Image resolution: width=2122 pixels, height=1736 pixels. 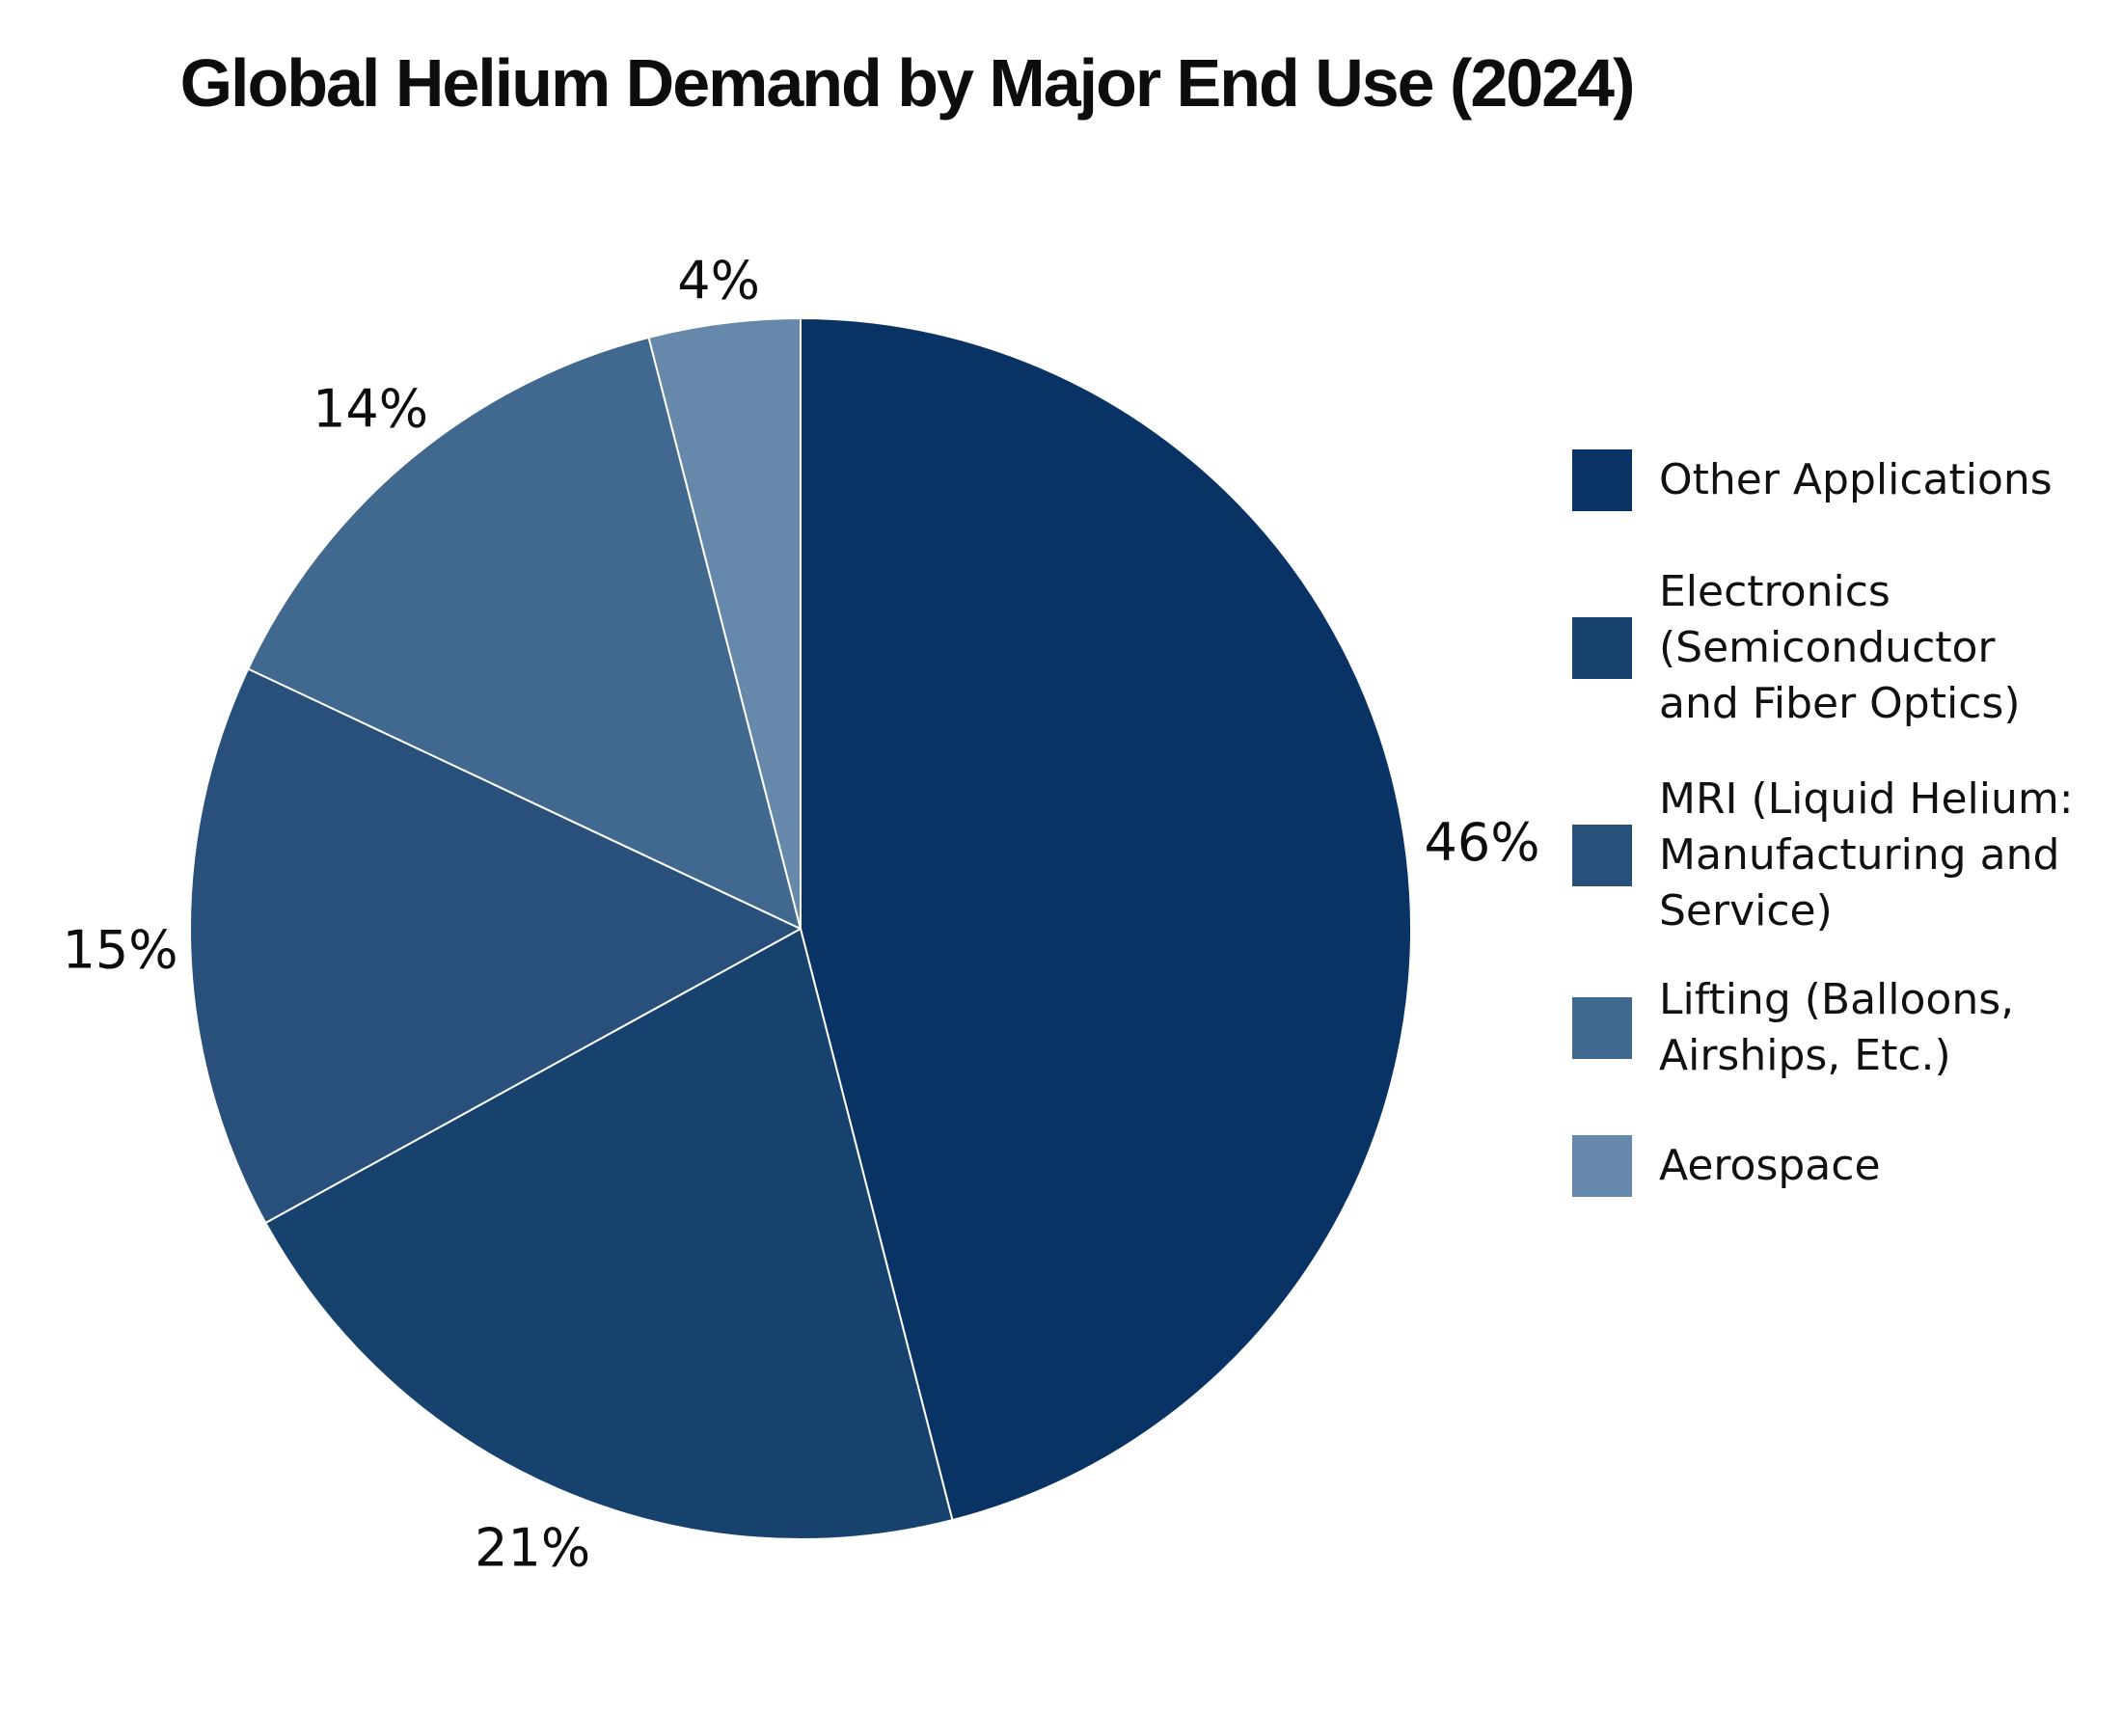 What do you see at coordinates (719, 281) in the screenshot?
I see `pct-label-aerospace: 4%` at bounding box center [719, 281].